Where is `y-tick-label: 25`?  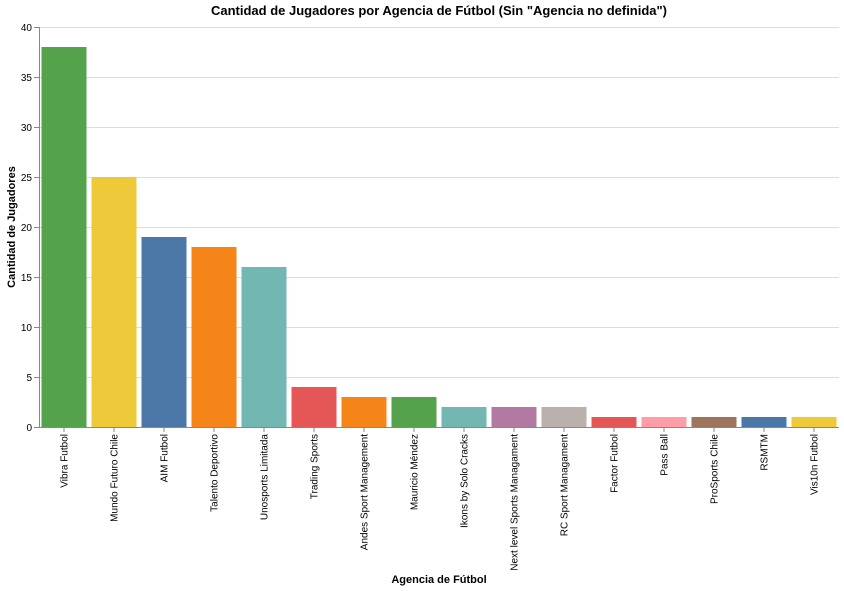 y-tick-label: 25 is located at coordinates (27, 178).